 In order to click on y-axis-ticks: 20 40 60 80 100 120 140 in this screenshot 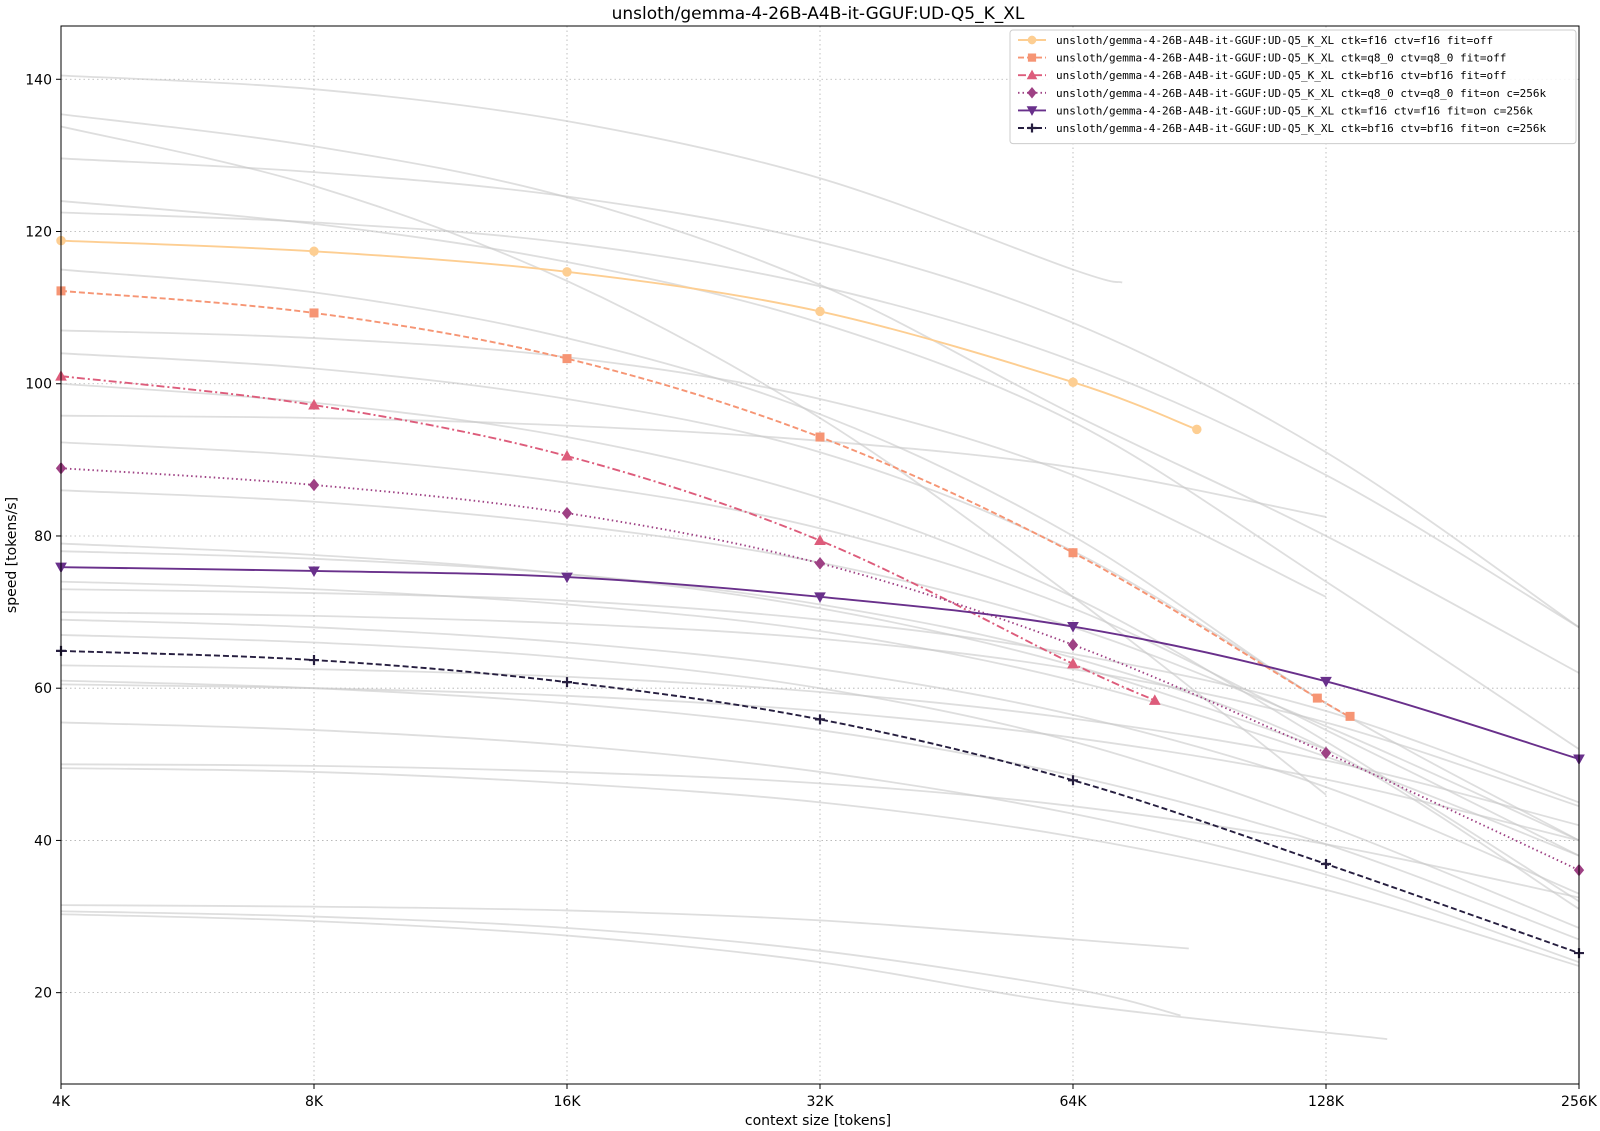, I will do `click(43, 537)`.